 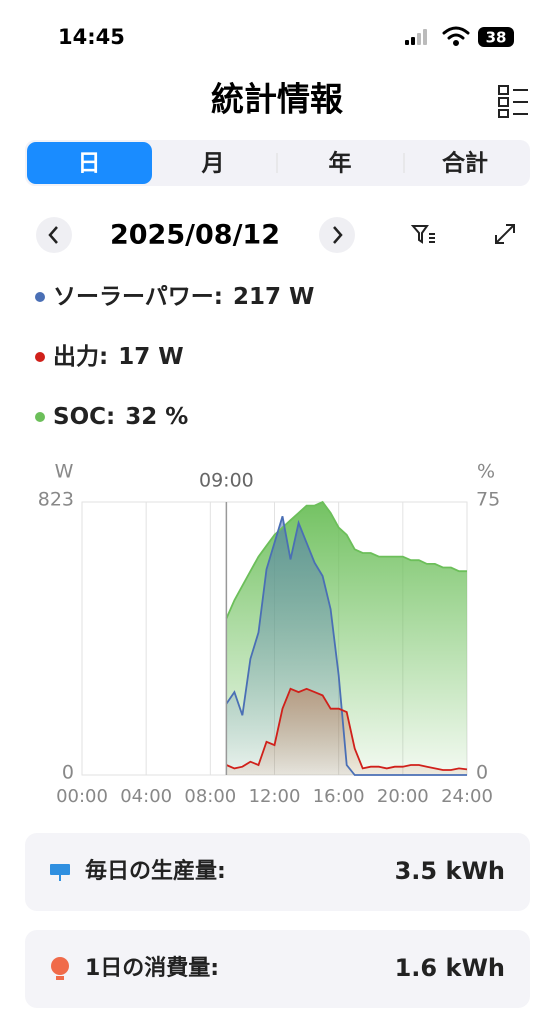 I want to click on x-tick-label: 20:00, so click(x=403, y=796).